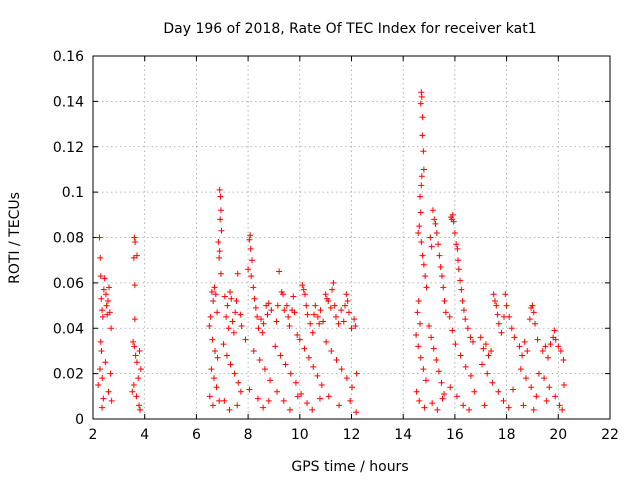 The width and height of the screenshot is (640, 480). I want to click on y-axis-title: ROTI / TECUs, so click(15, 238).